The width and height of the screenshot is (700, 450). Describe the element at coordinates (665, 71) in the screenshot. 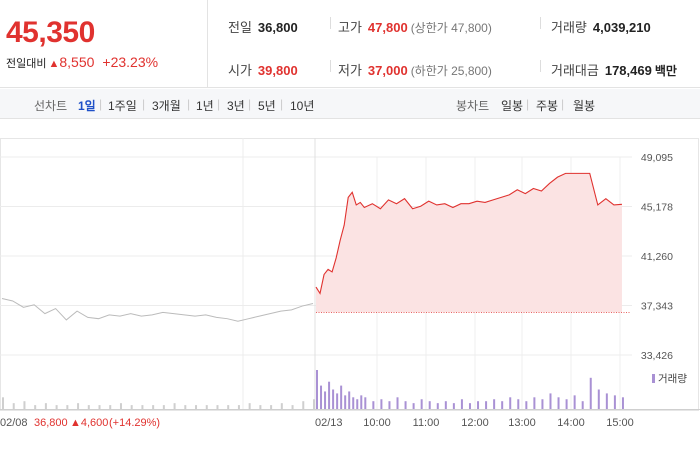

I see `amount-unit: 백만` at that location.